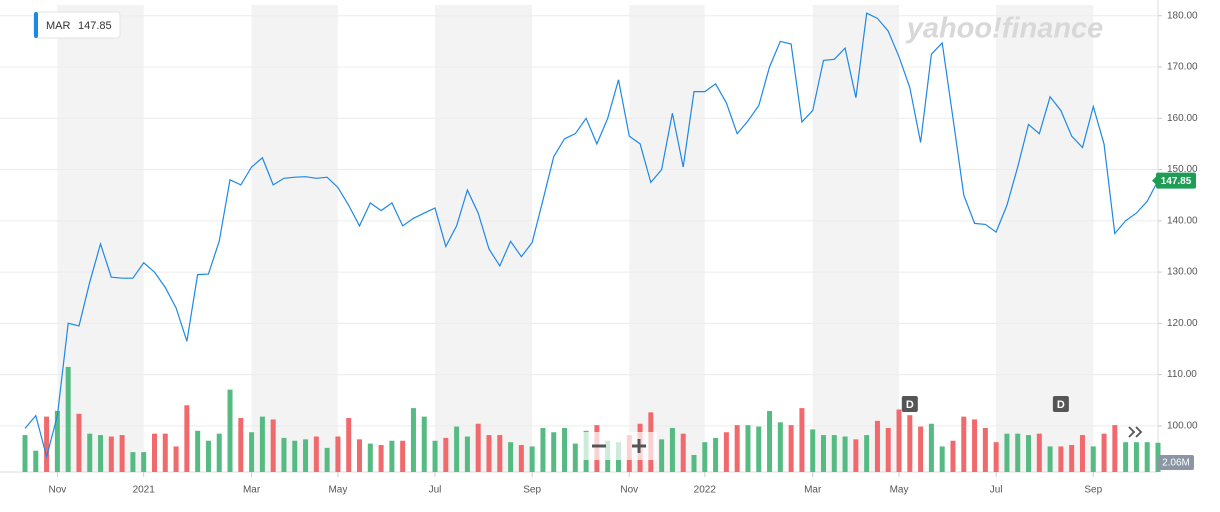  I want to click on last-price-pointer, so click(1154, 180).